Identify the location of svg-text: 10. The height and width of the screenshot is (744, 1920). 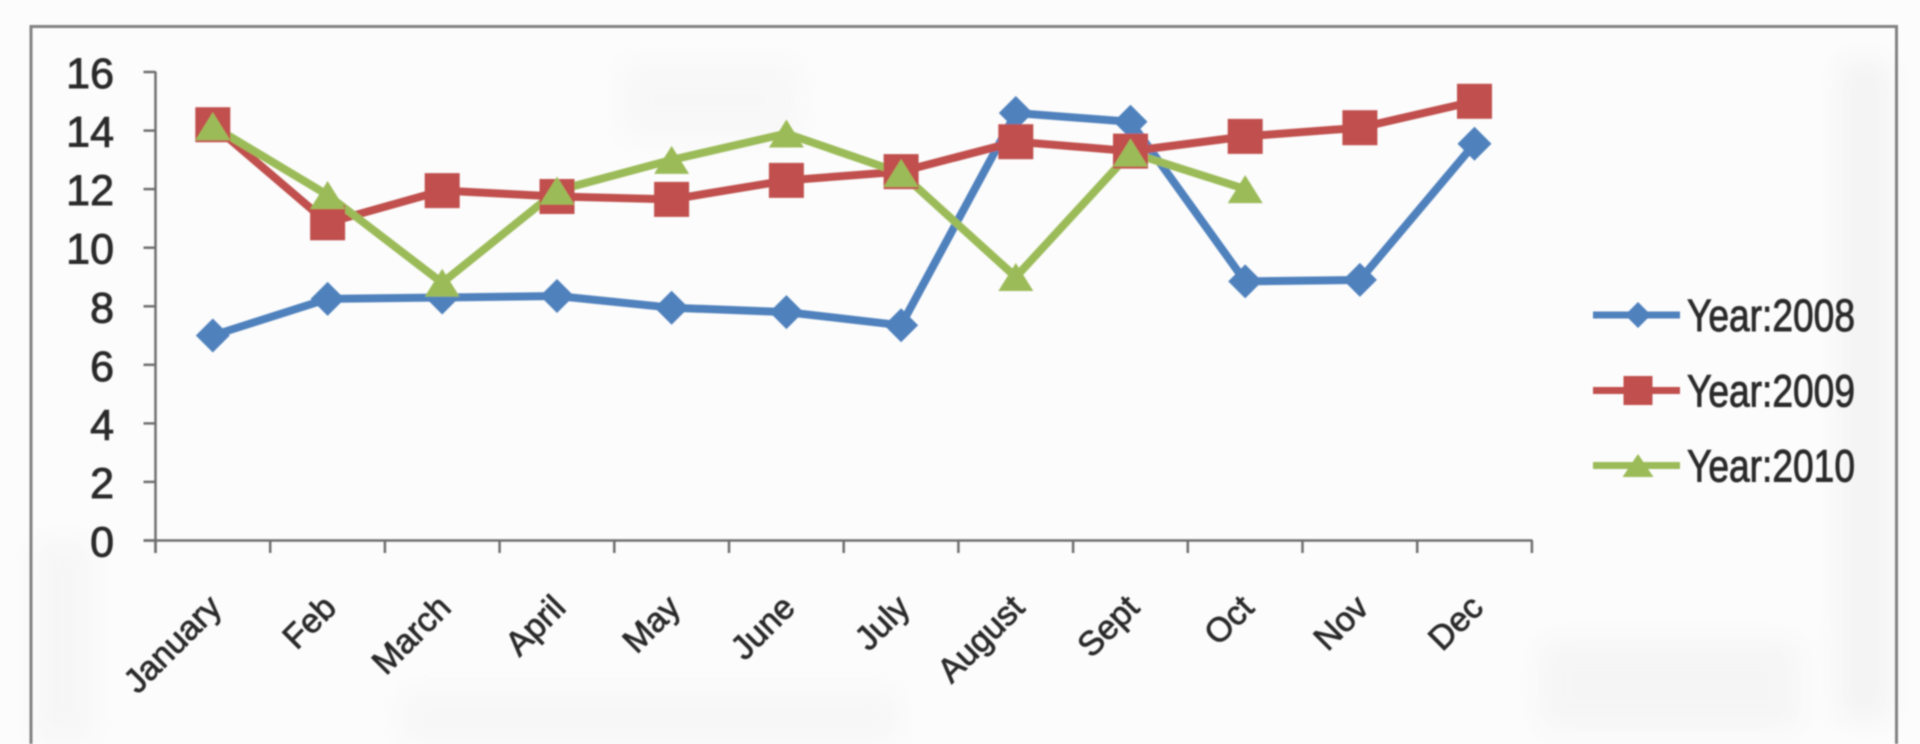
(90, 250).